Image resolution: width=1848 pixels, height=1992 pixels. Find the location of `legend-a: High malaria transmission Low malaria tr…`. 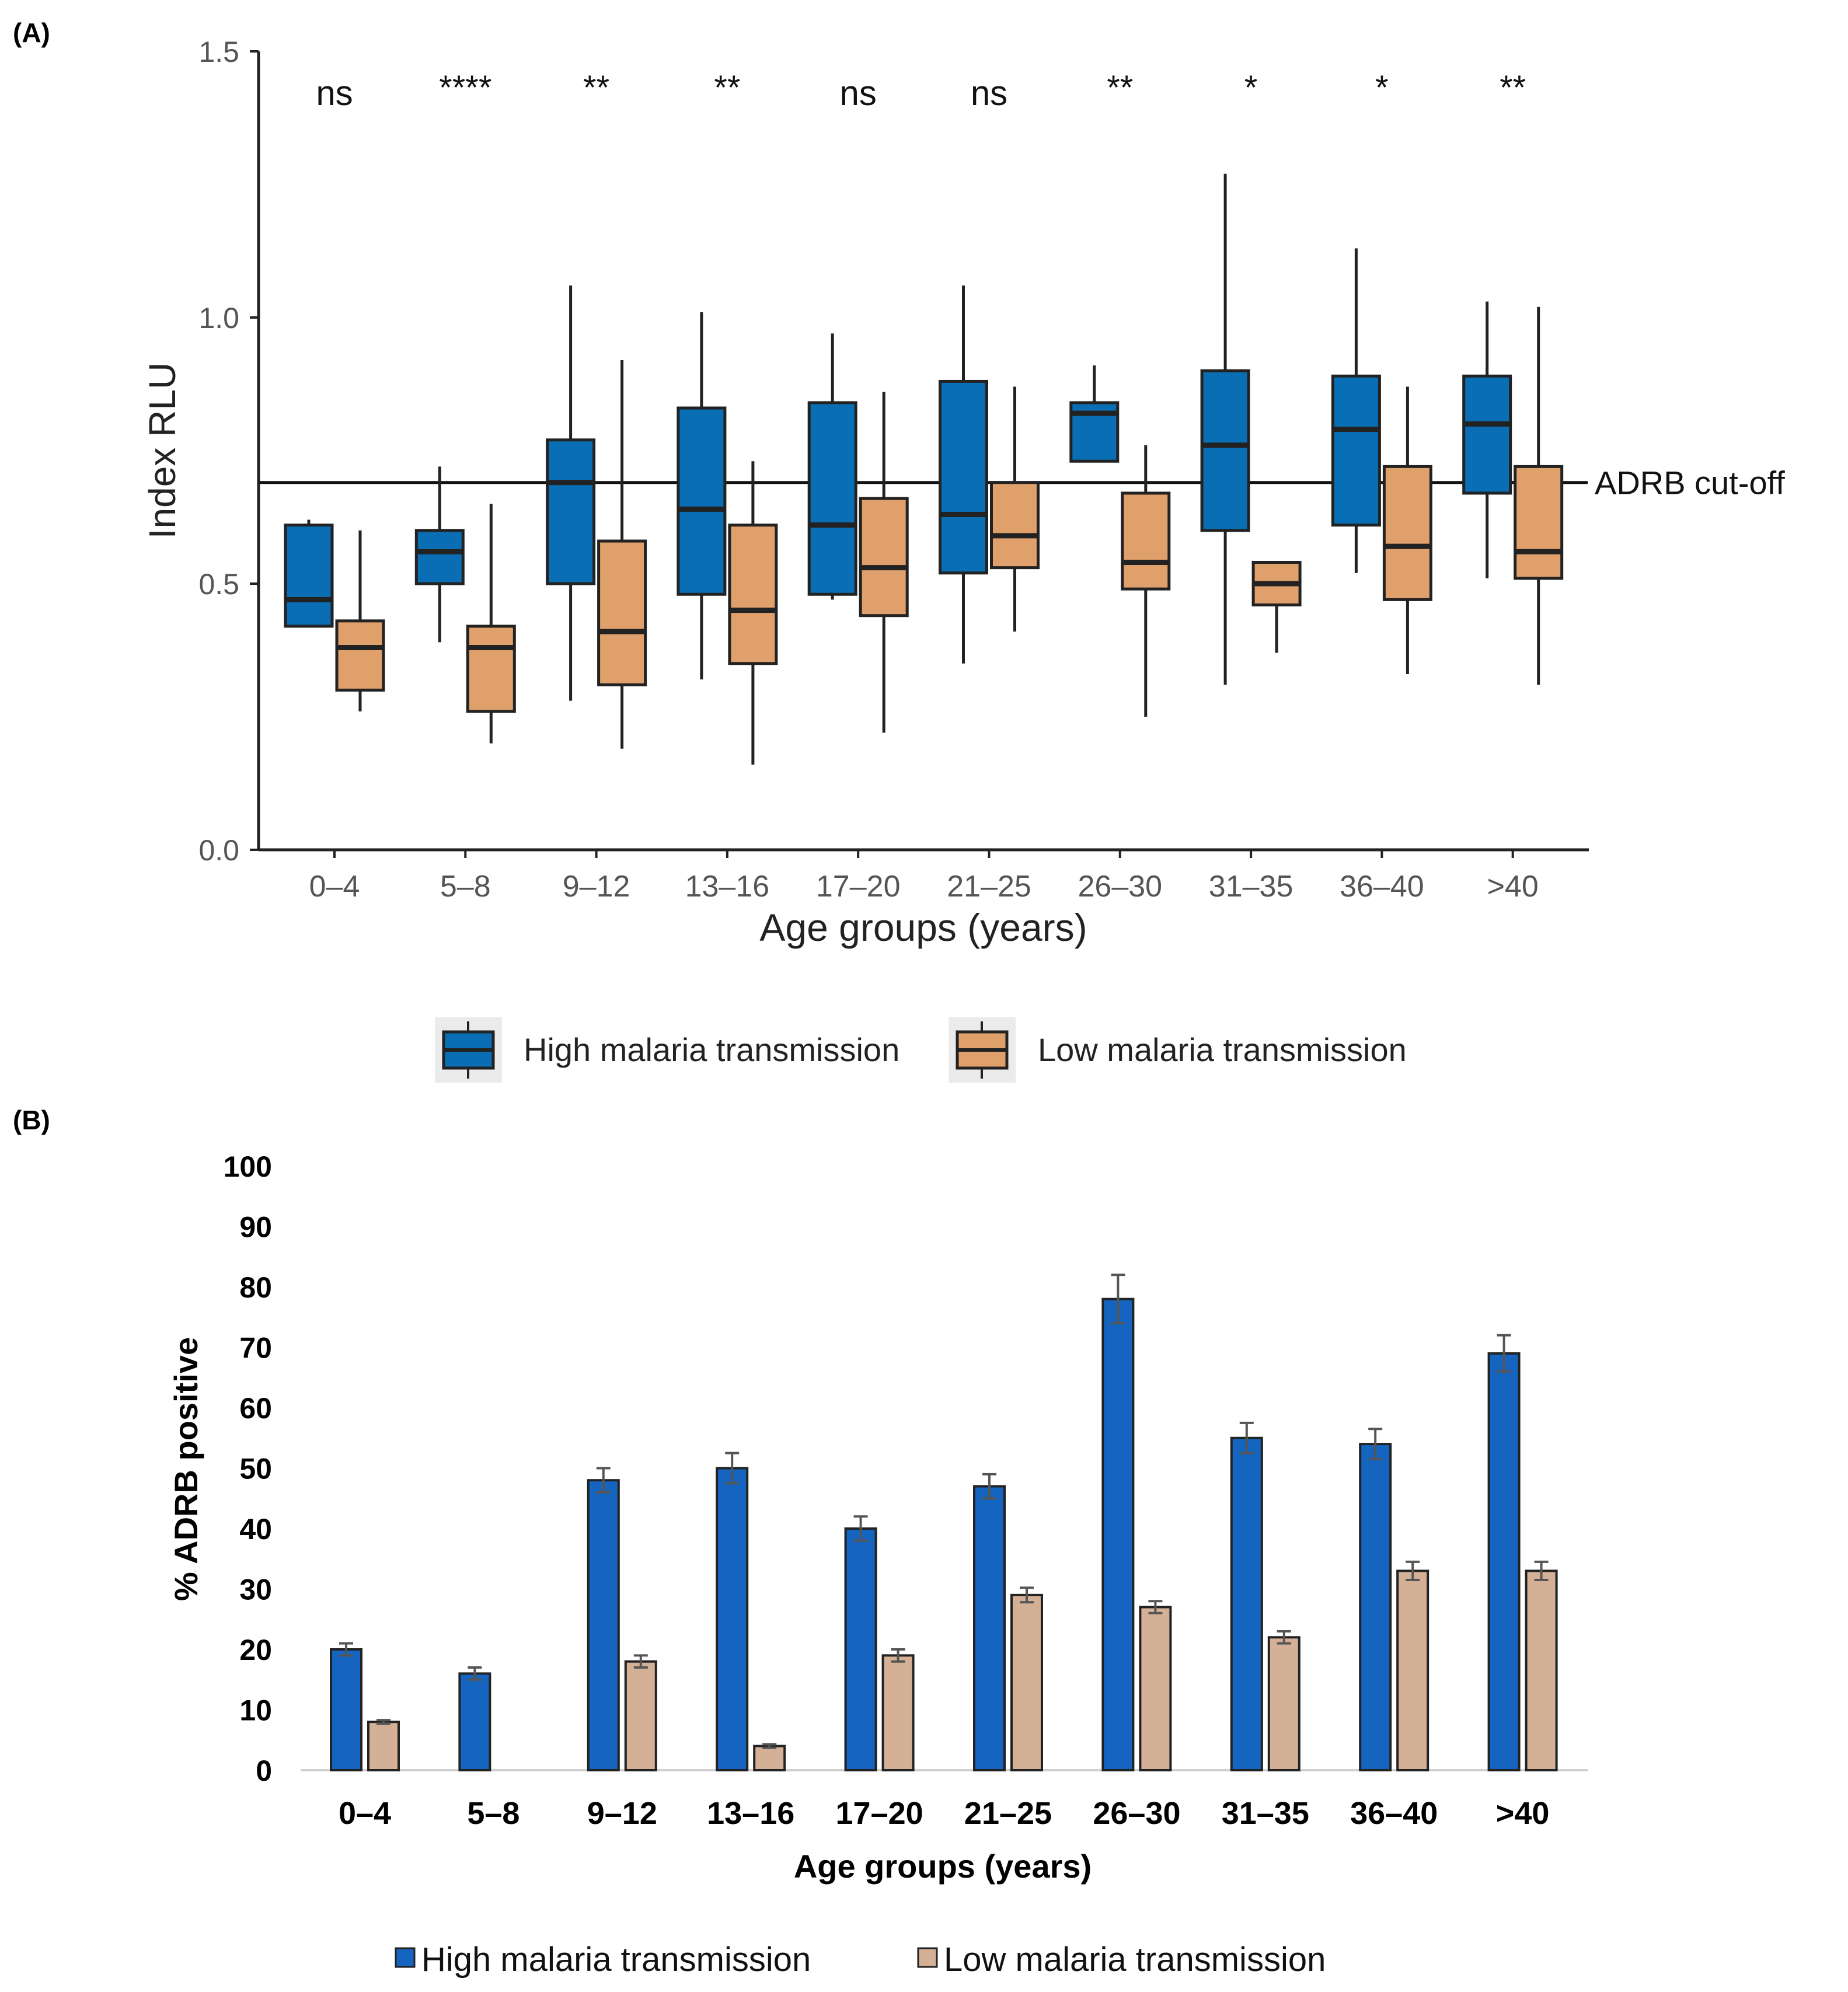

legend-a: High malaria transmission Low malaria tr… is located at coordinates (921, 1050).